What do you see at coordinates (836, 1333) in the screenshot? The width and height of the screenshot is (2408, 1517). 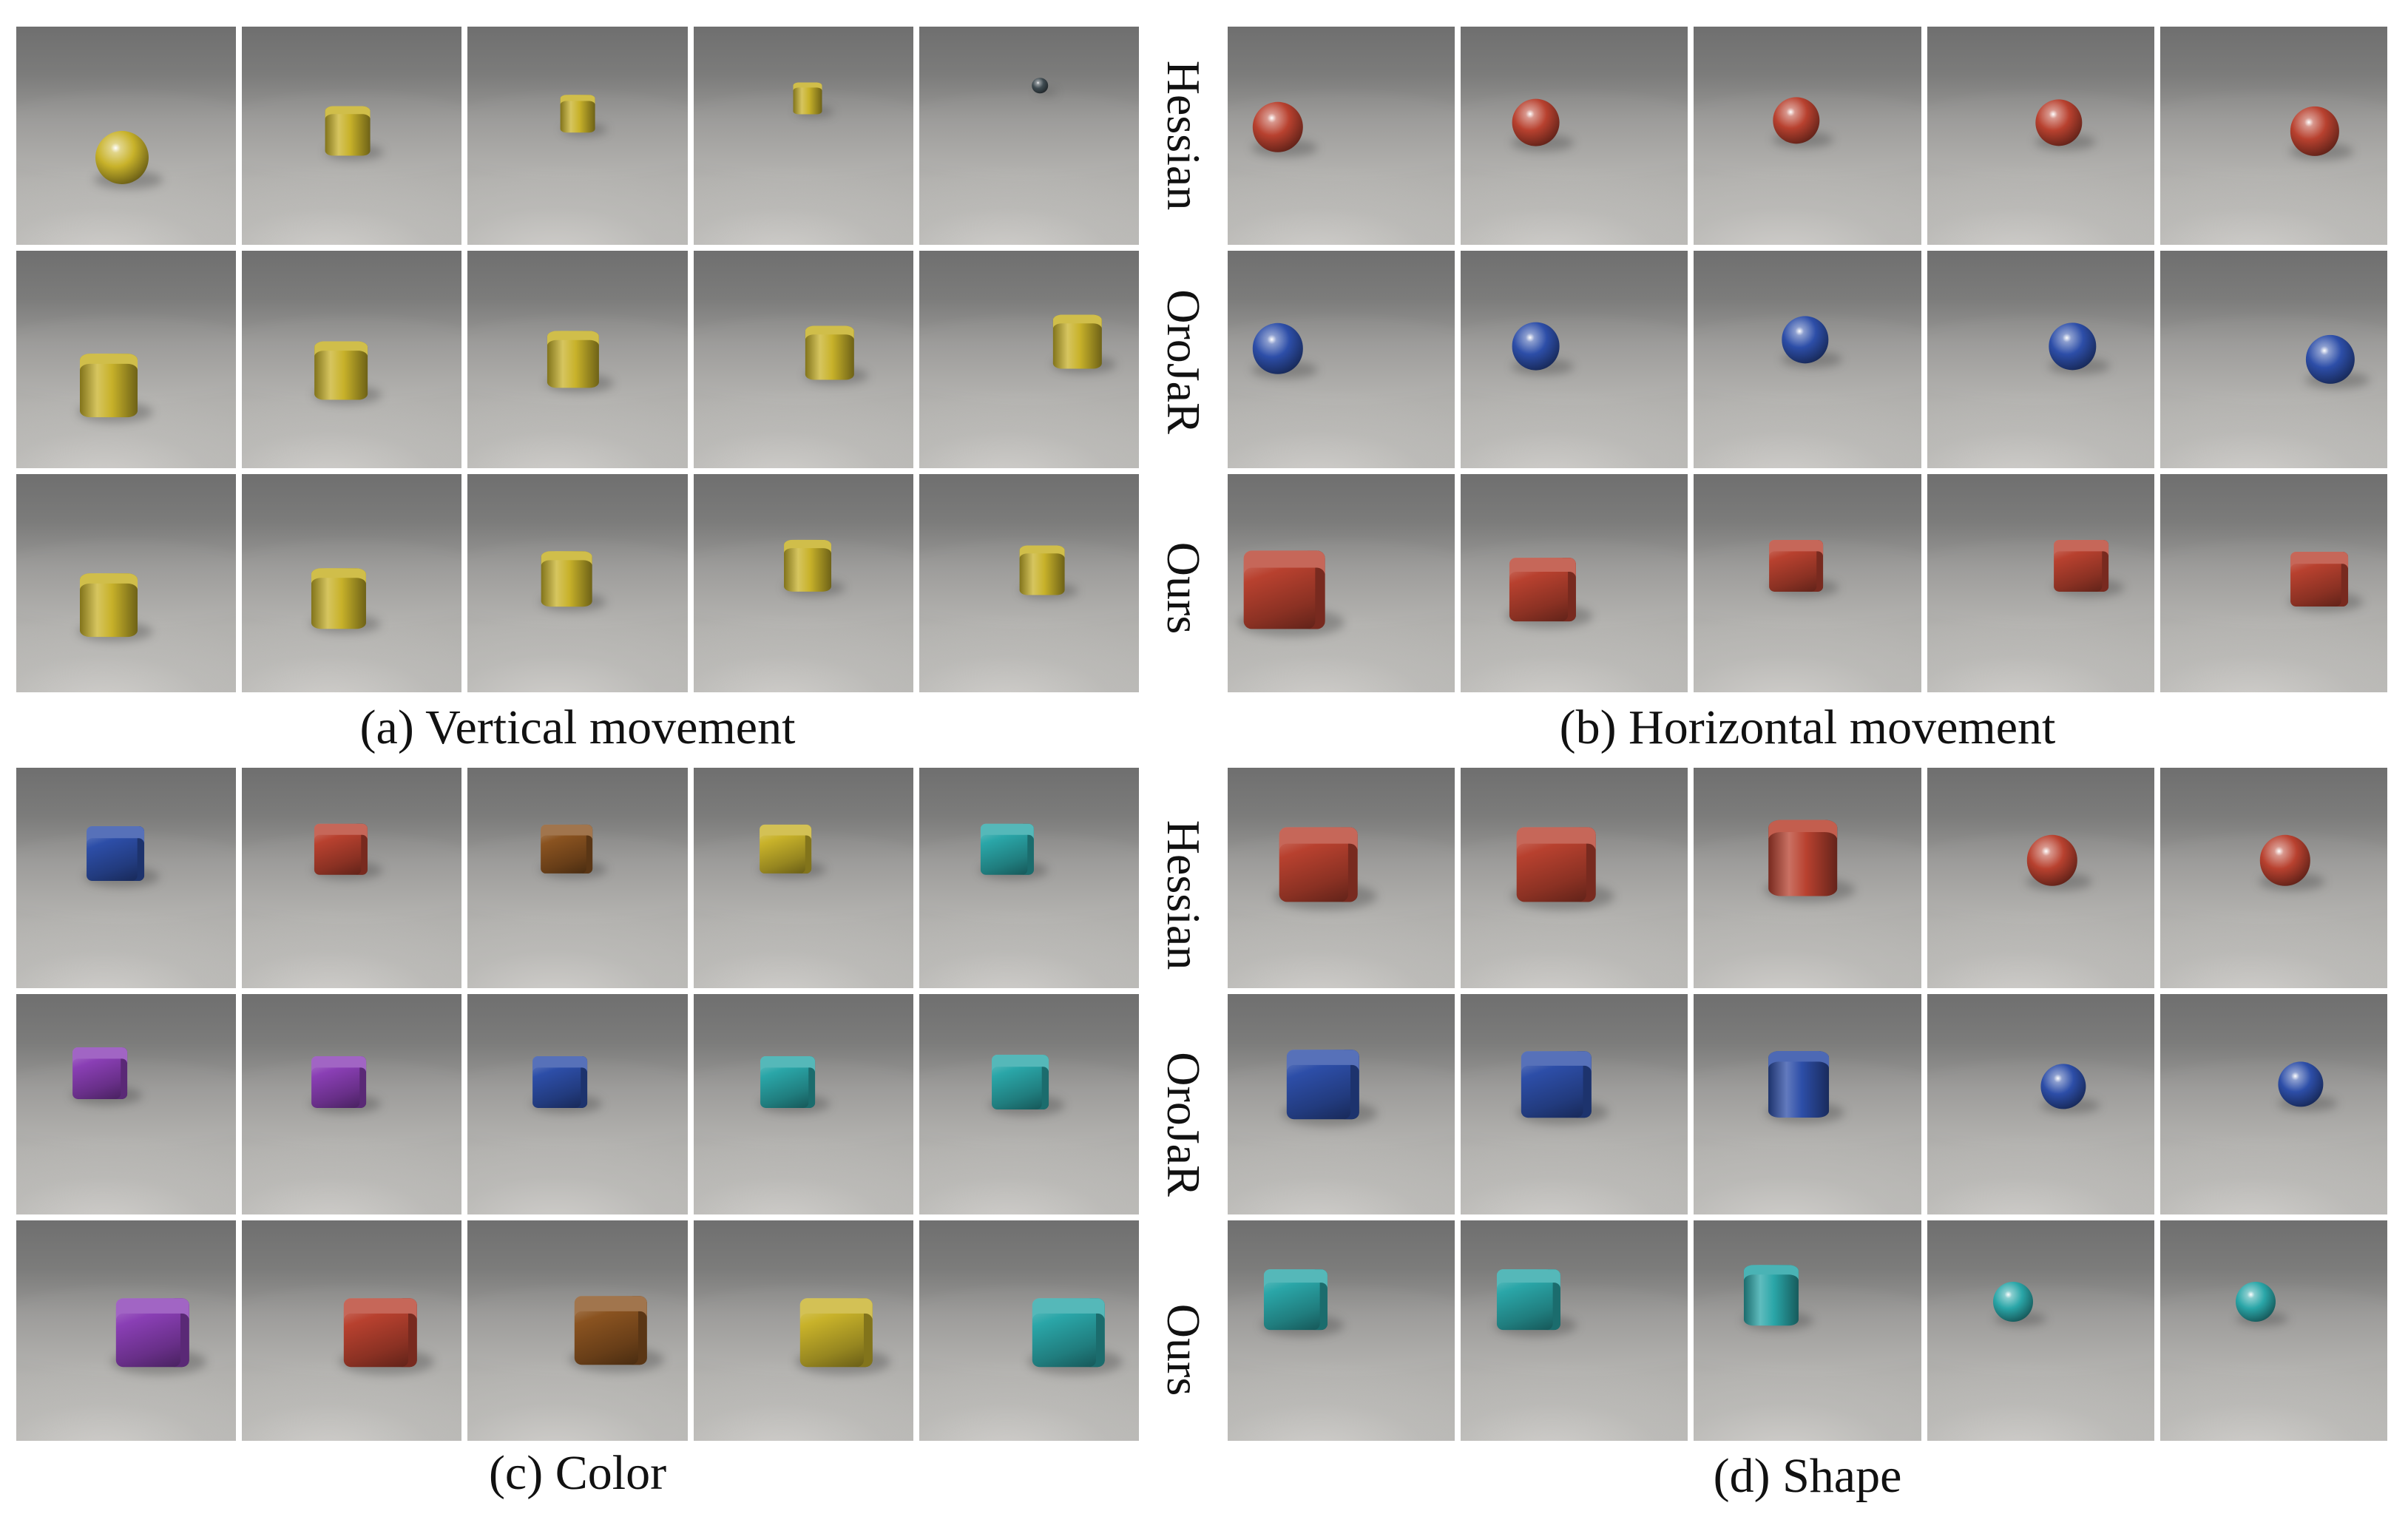 I see `yellow-cube-object` at bounding box center [836, 1333].